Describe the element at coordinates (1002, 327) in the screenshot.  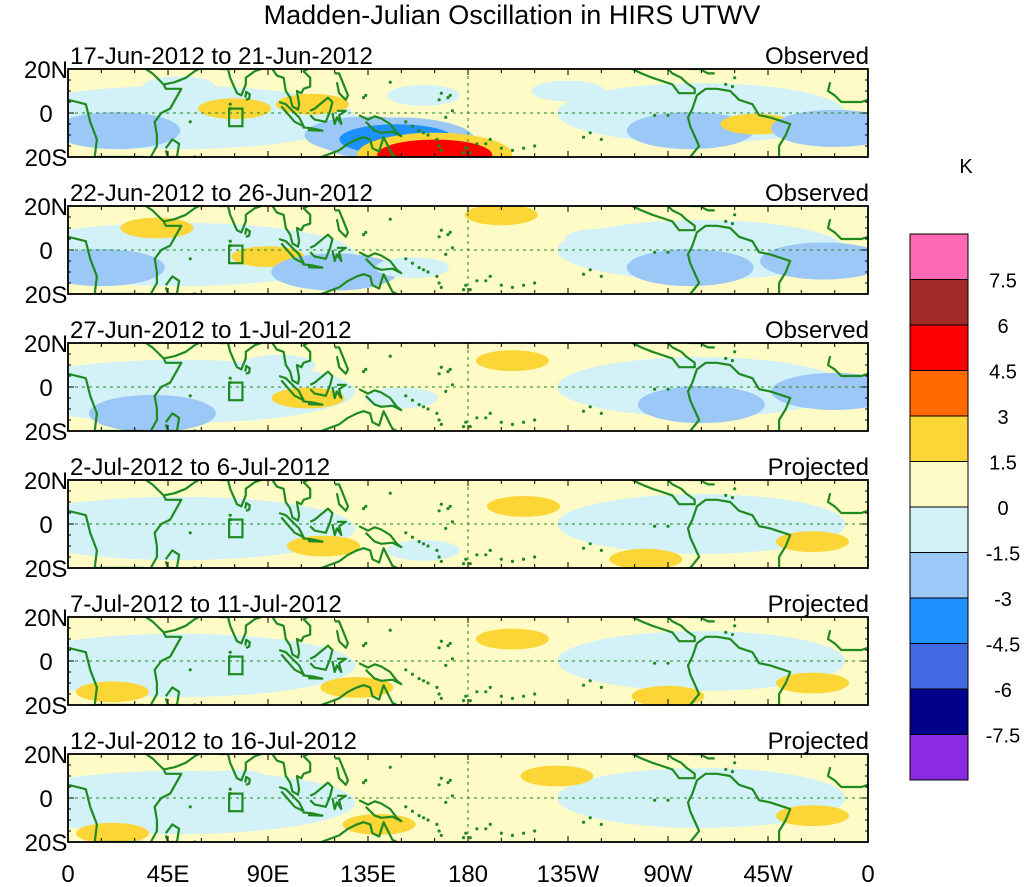
I see `colorbar-label: 6` at that location.